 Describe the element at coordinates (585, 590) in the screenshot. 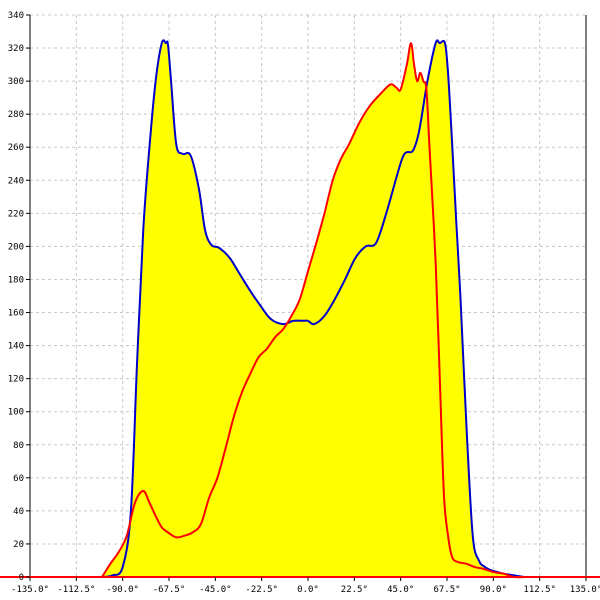

I see `x-tick-label: 135.0°` at that location.